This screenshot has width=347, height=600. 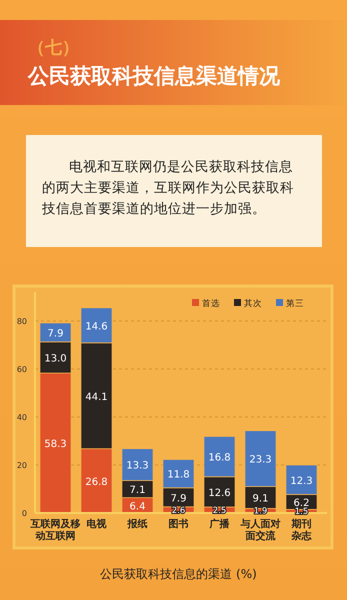 What do you see at coordinates (97, 524) in the screenshot?
I see `x-tick-label: 电视` at bounding box center [97, 524].